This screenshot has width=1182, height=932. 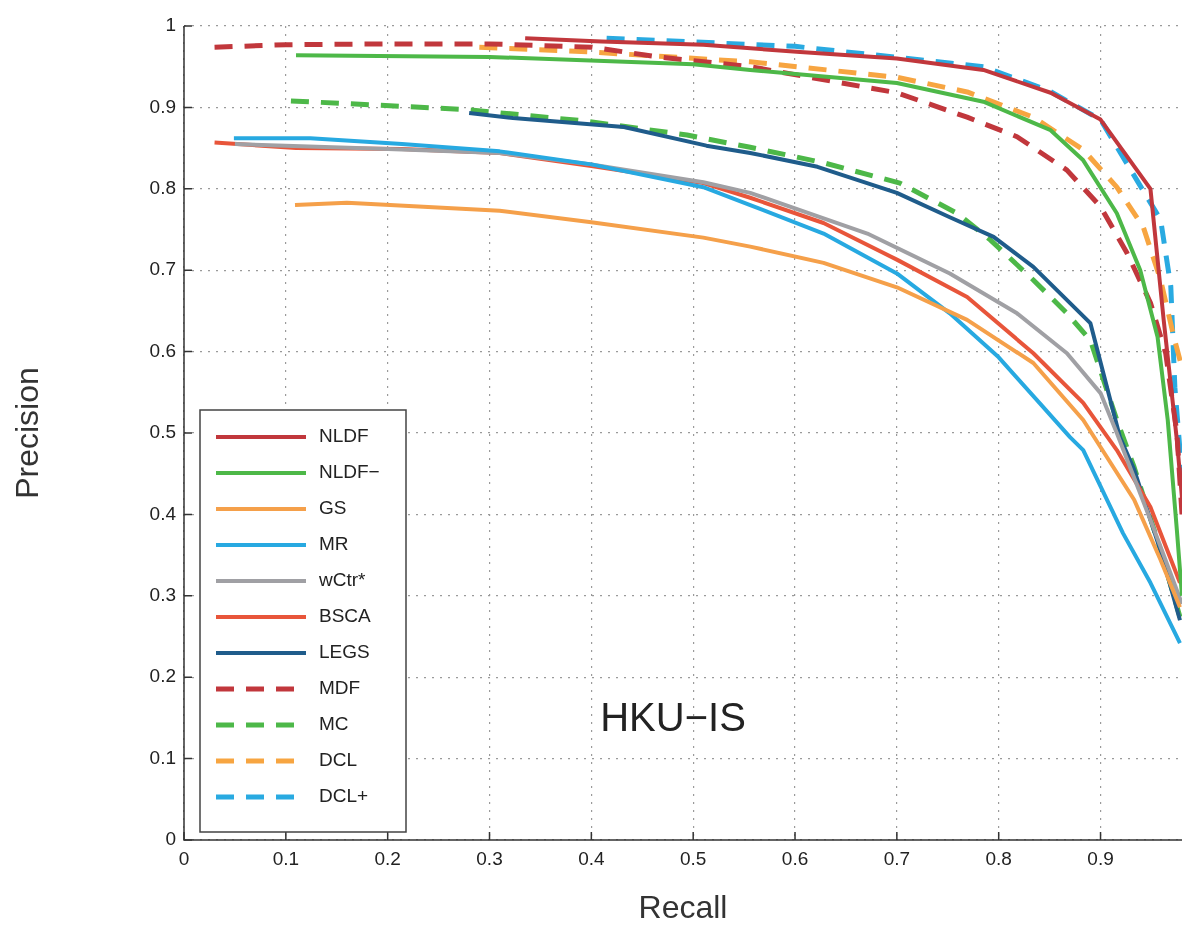 What do you see at coordinates (162, 757) in the screenshot?
I see `y-tick-label: 0.1` at bounding box center [162, 757].